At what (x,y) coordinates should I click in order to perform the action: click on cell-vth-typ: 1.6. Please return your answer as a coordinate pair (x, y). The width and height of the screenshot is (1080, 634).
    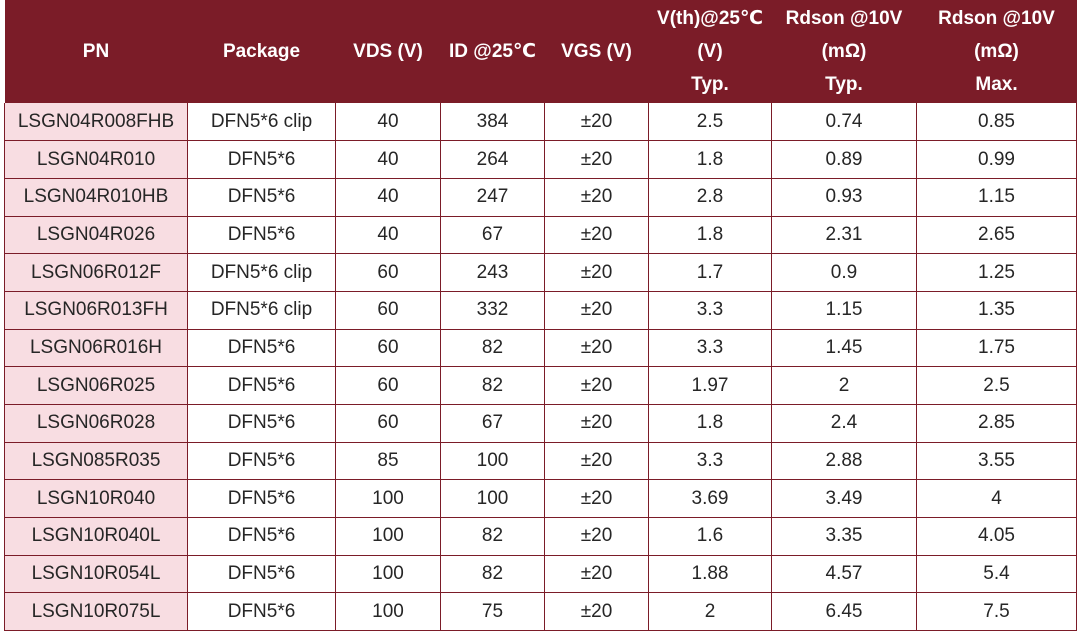
    Looking at the image, I should click on (710, 536).